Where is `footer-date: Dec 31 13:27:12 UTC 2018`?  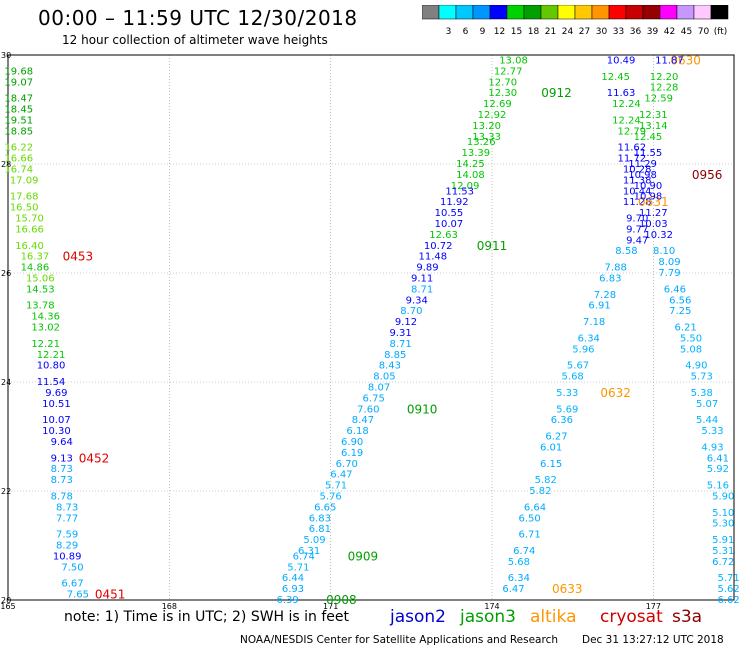 footer-date: Dec 31 13:27:12 UTC 2018 is located at coordinates (653, 640).